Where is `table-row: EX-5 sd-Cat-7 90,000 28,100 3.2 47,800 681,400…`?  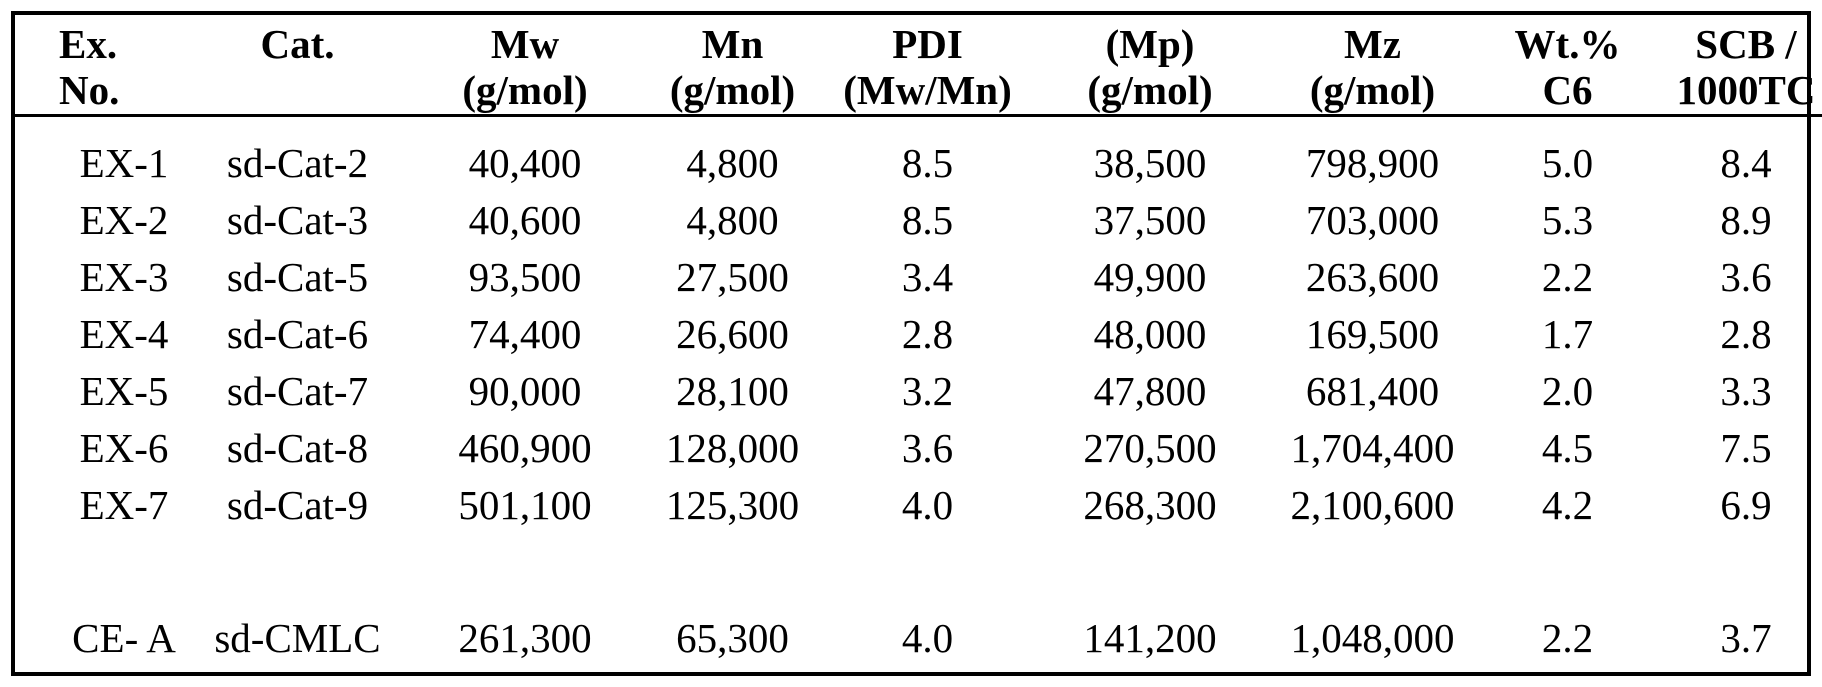
table-row: EX-5 sd-Cat-7 90,000 28,100 3.2 47,800 681,400… is located at coordinates (918, 390).